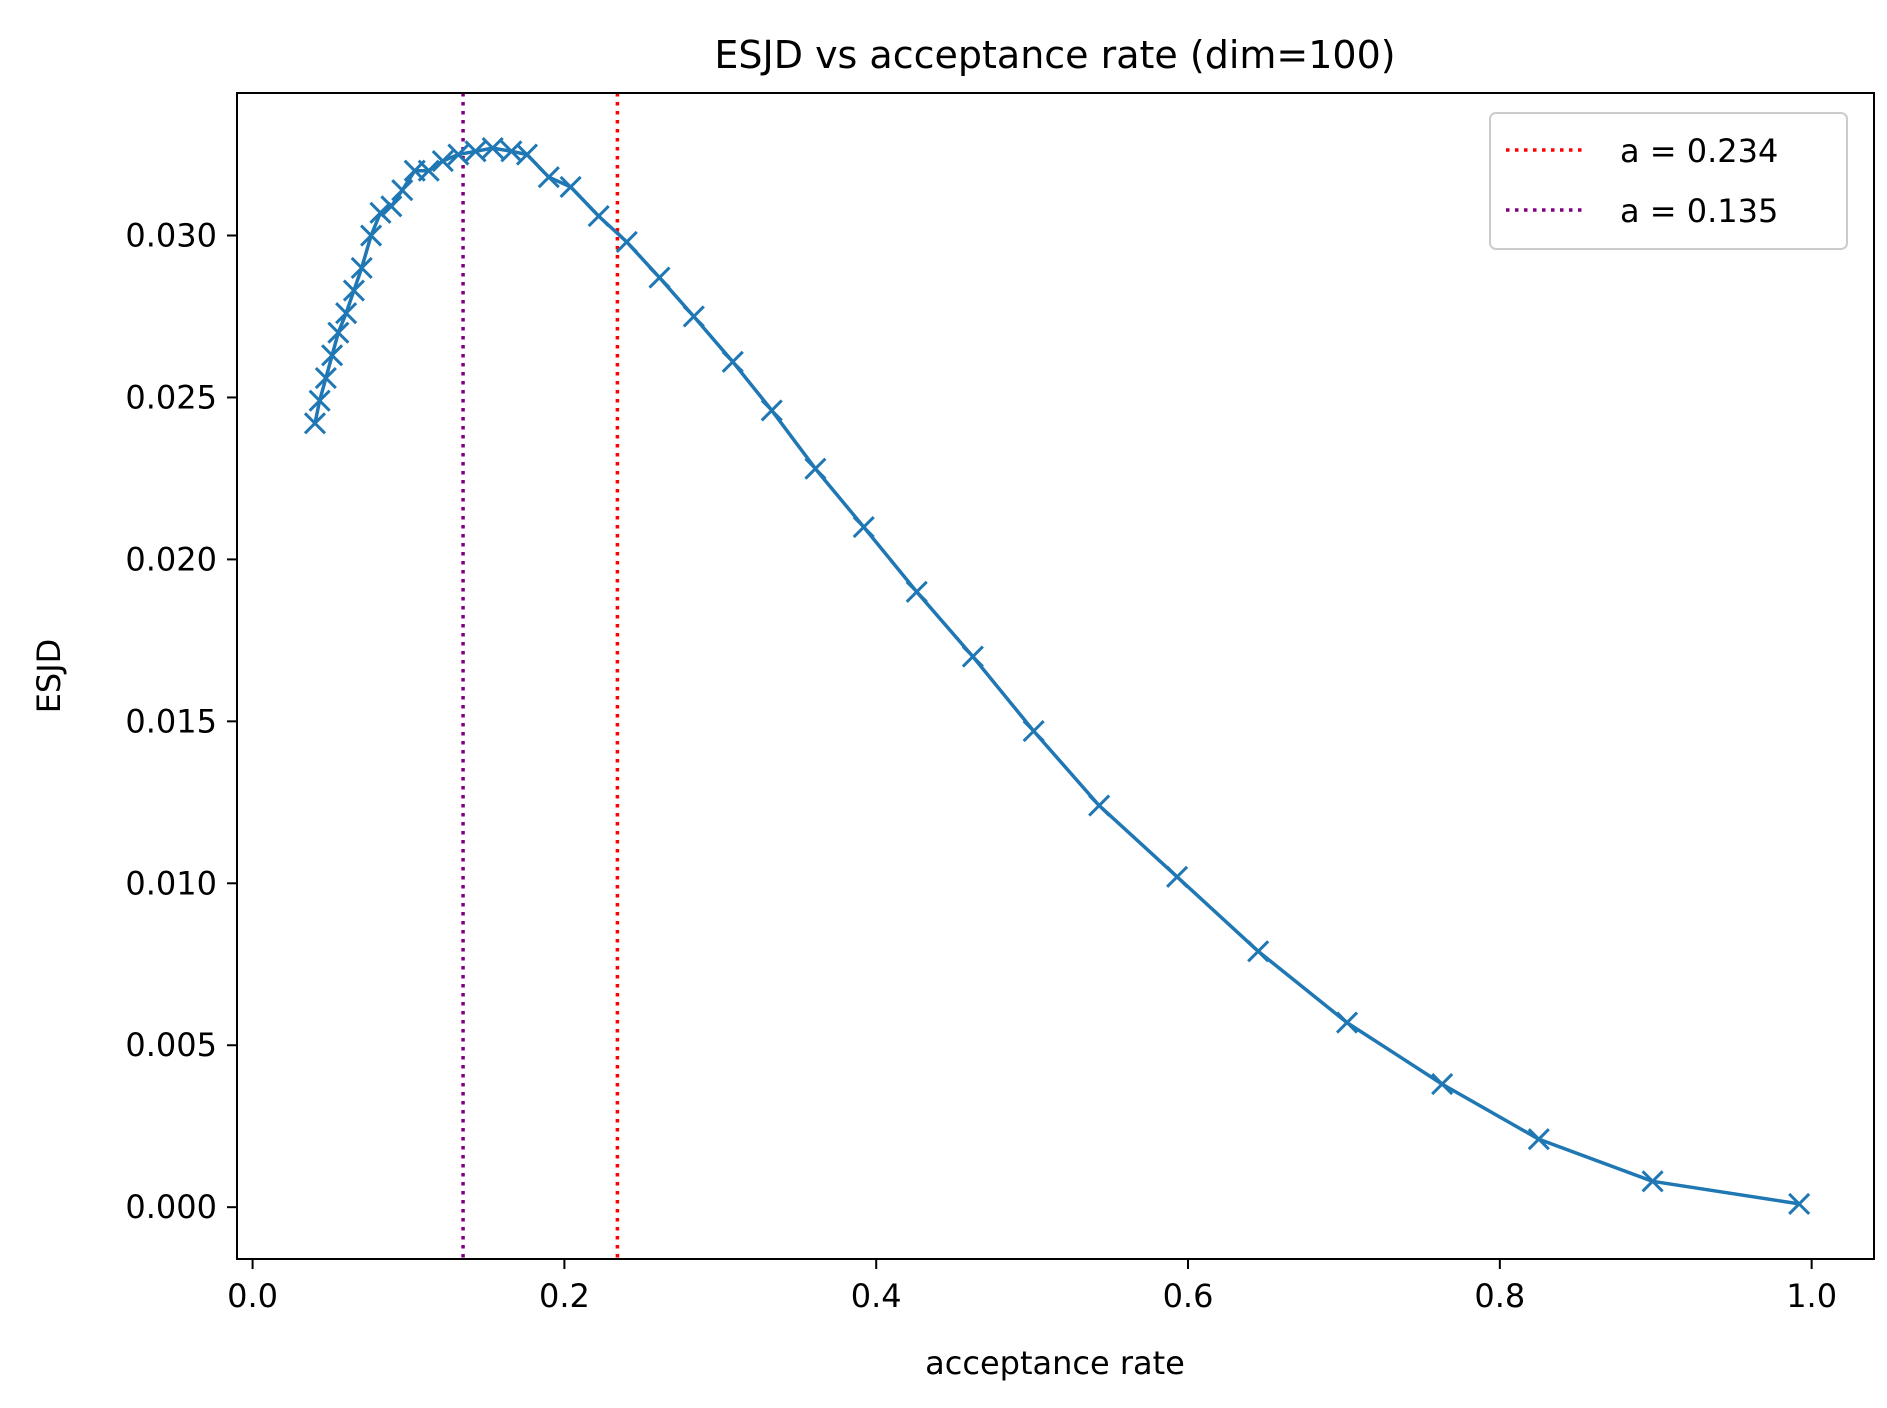  What do you see at coordinates (171, 559) in the screenshot?
I see `y-tick-label: 0.020` at bounding box center [171, 559].